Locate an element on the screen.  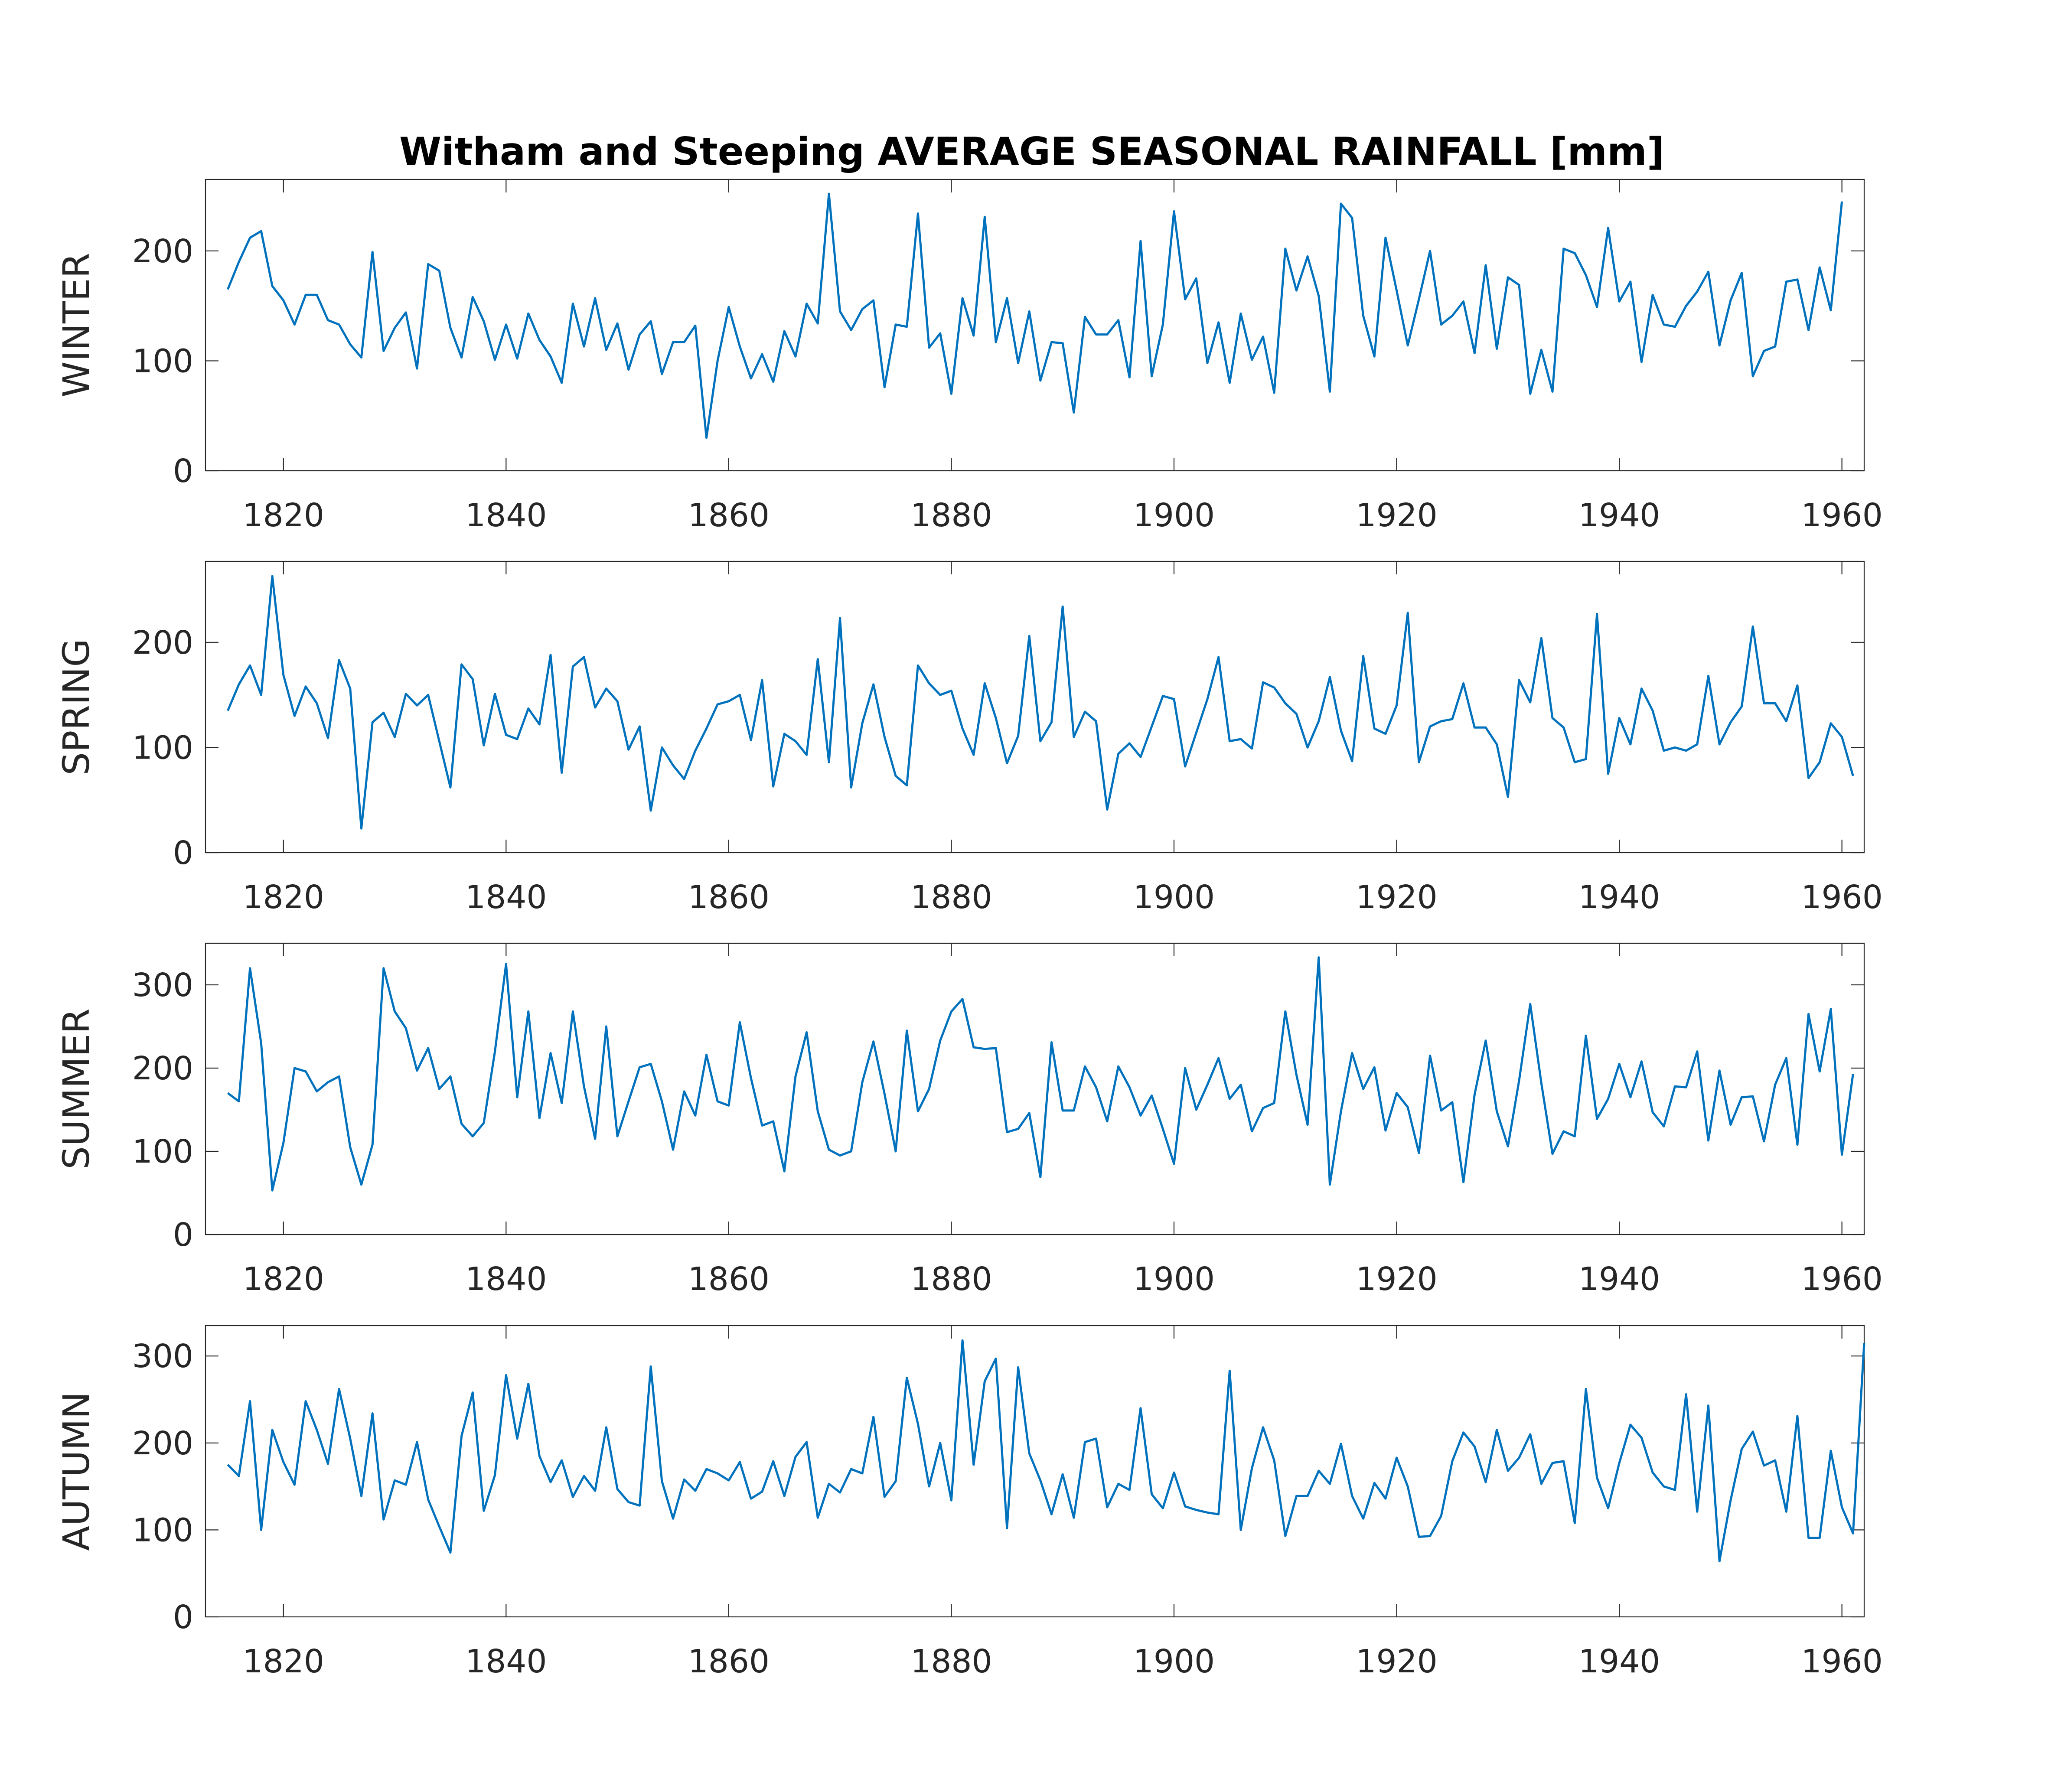
x-tick-label-summer: 1940 is located at coordinates (1619, 1279).